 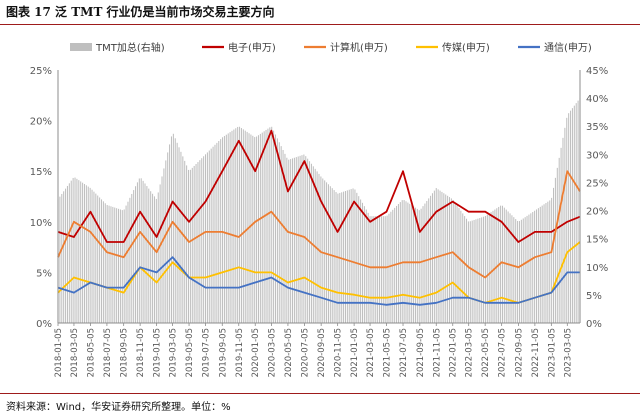 I want to click on y-right-tick-label: 10%, so click(x=597, y=268).